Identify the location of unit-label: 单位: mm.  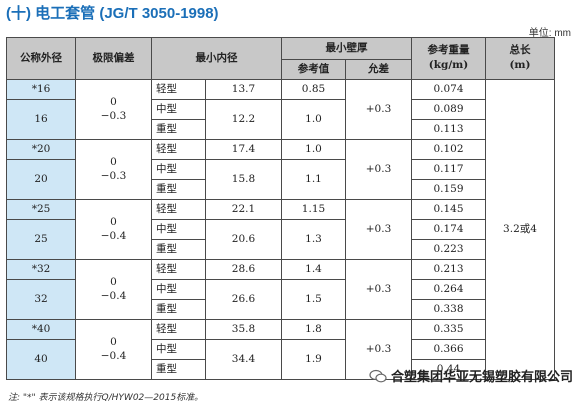
(549, 33).